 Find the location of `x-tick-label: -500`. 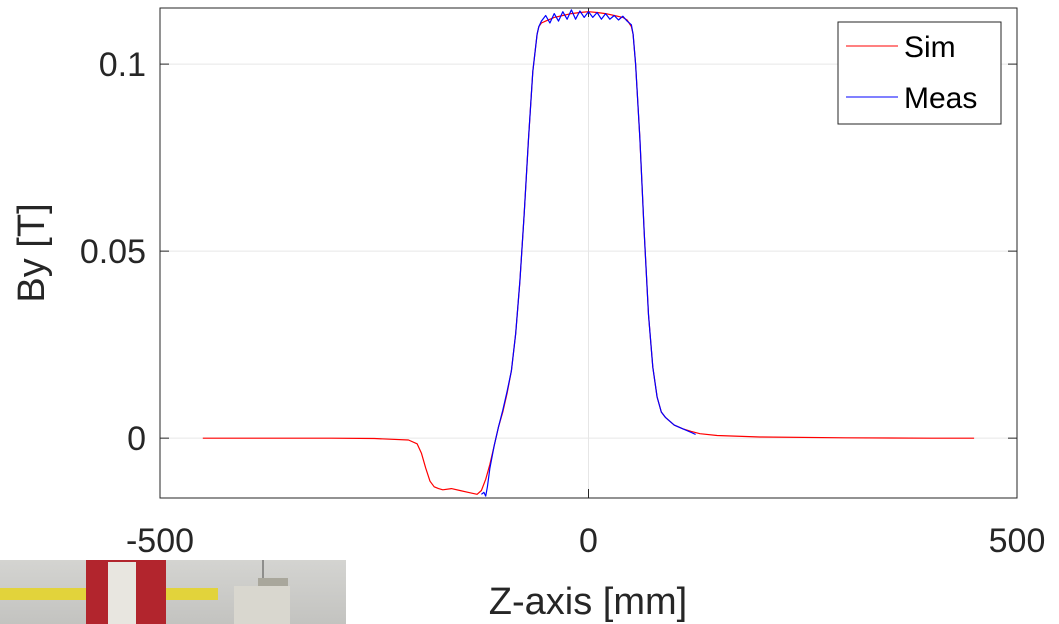

x-tick-label: -500 is located at coordinates (160, 541).